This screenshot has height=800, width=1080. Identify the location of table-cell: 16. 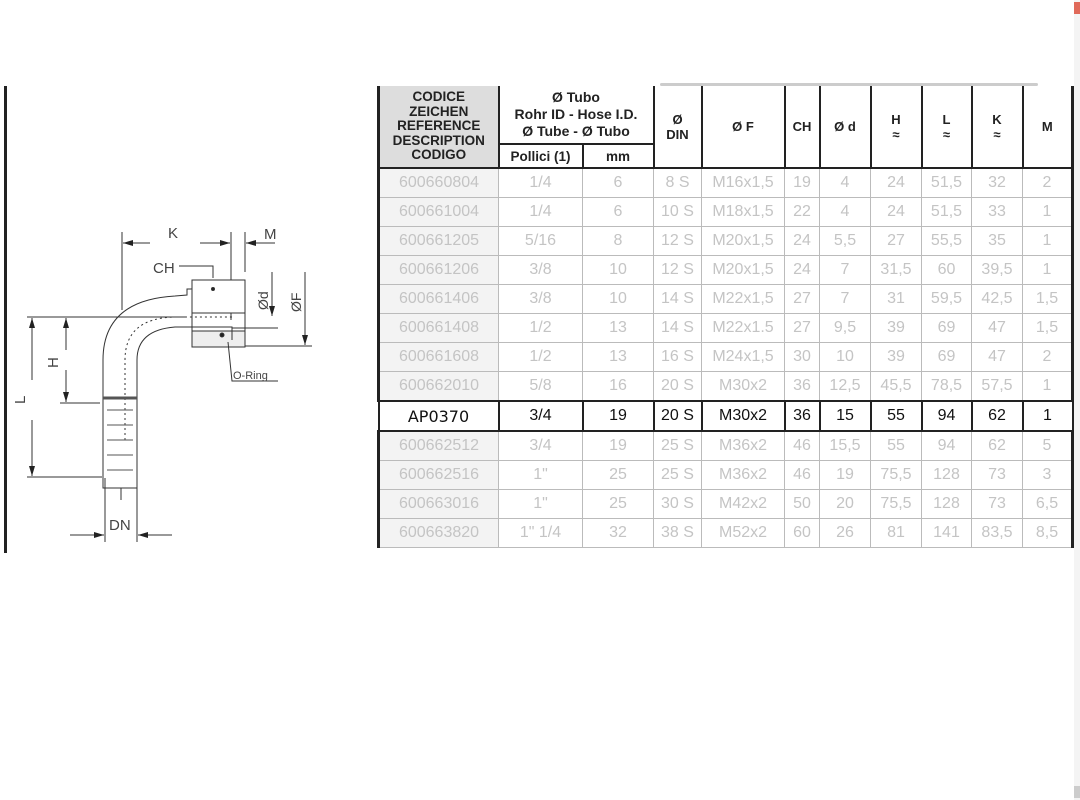
(618, 386).